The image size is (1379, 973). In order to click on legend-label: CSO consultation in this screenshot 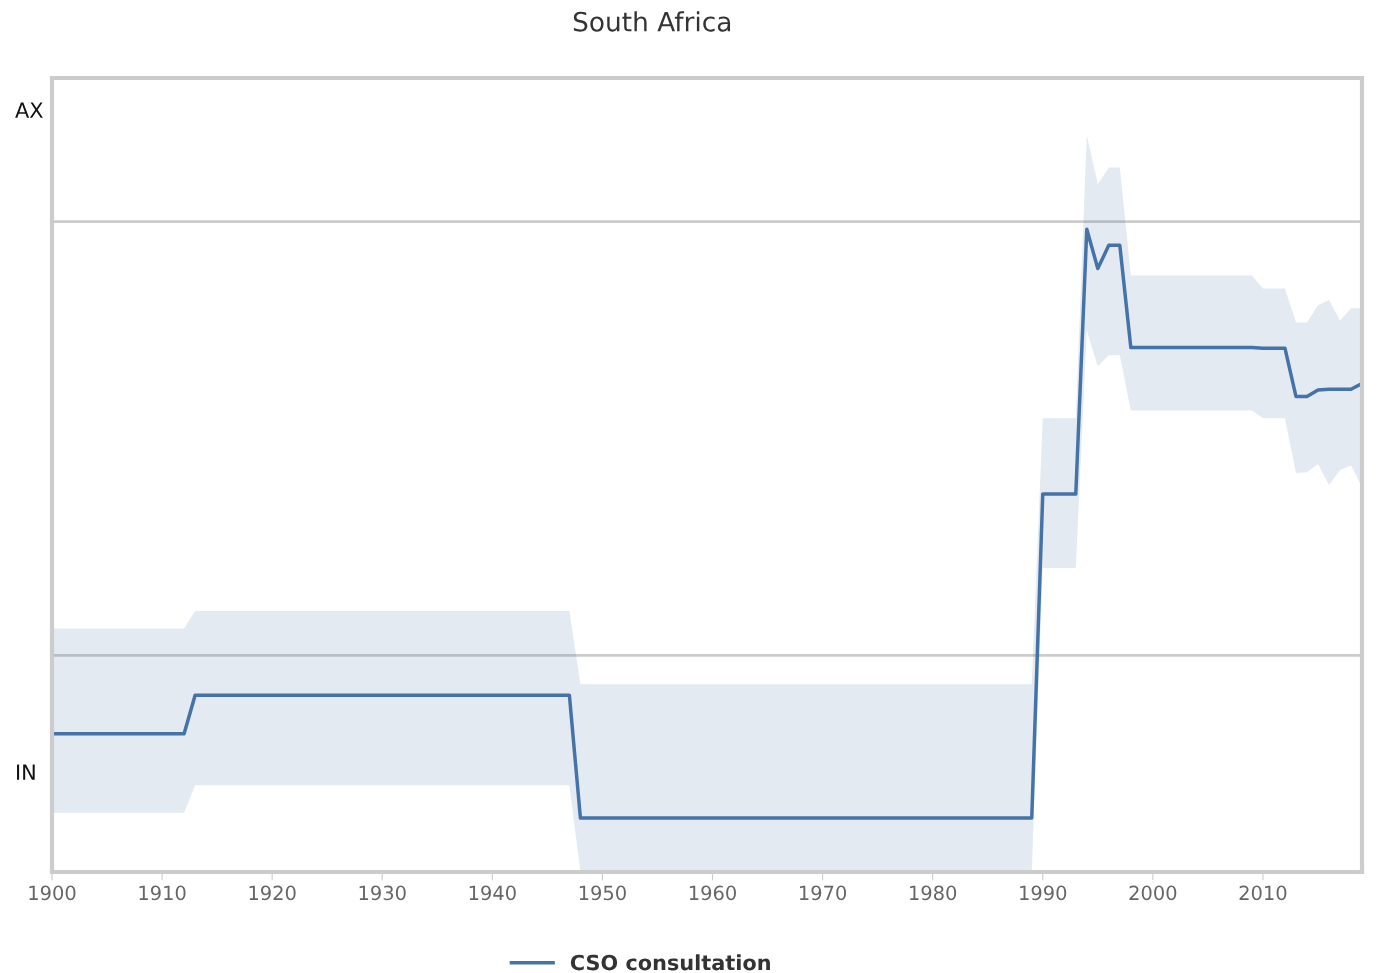, I will do `click(670, 962)`.